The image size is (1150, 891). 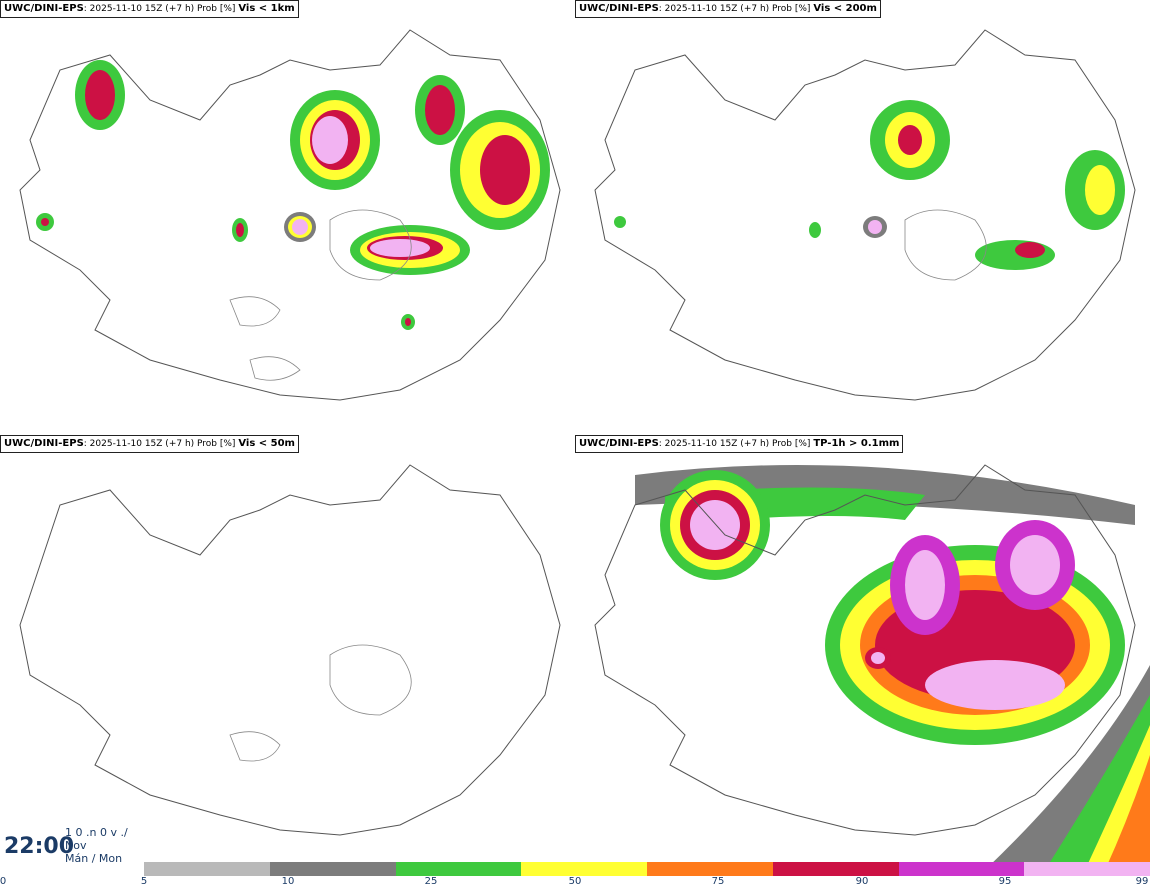 I want to click on colorbar-tick-label: 75, so click(x=718, y=881).